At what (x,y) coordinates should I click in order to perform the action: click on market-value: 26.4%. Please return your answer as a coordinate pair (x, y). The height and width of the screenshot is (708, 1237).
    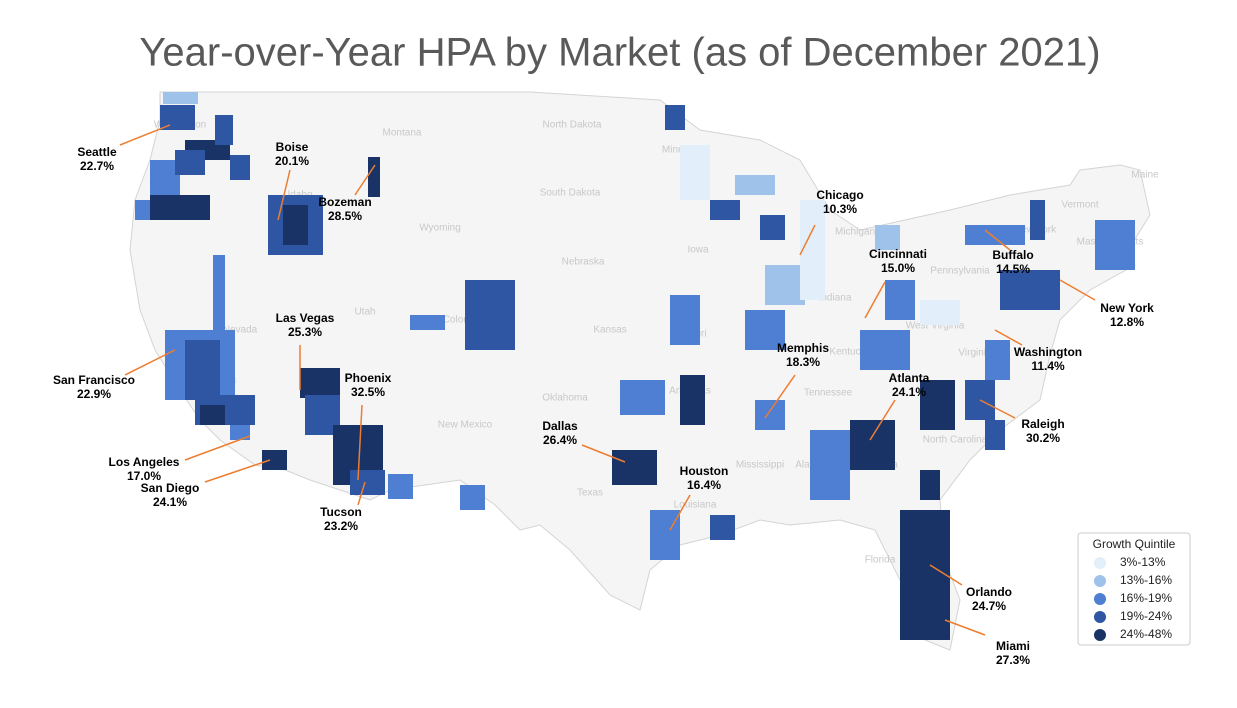
    Looking at the image, I should click on (560, 440).